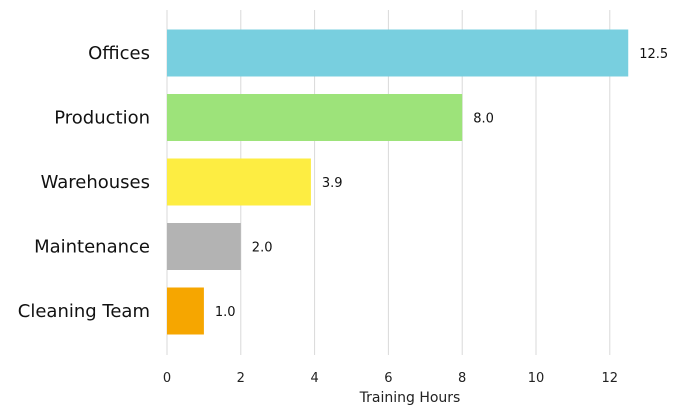 The image size is (699, 406). I want to click on bar-production, so click(315, 117).